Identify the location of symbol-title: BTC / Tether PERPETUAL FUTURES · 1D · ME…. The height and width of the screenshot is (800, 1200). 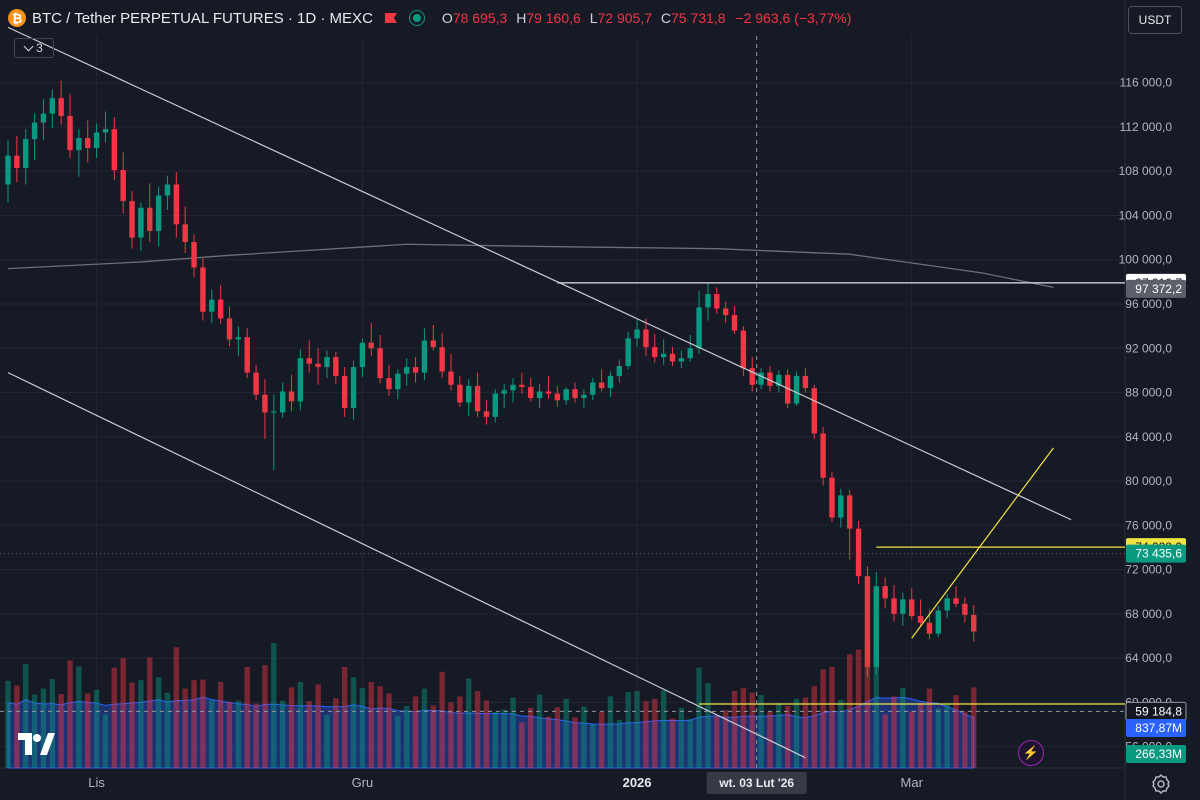
(202, 18).